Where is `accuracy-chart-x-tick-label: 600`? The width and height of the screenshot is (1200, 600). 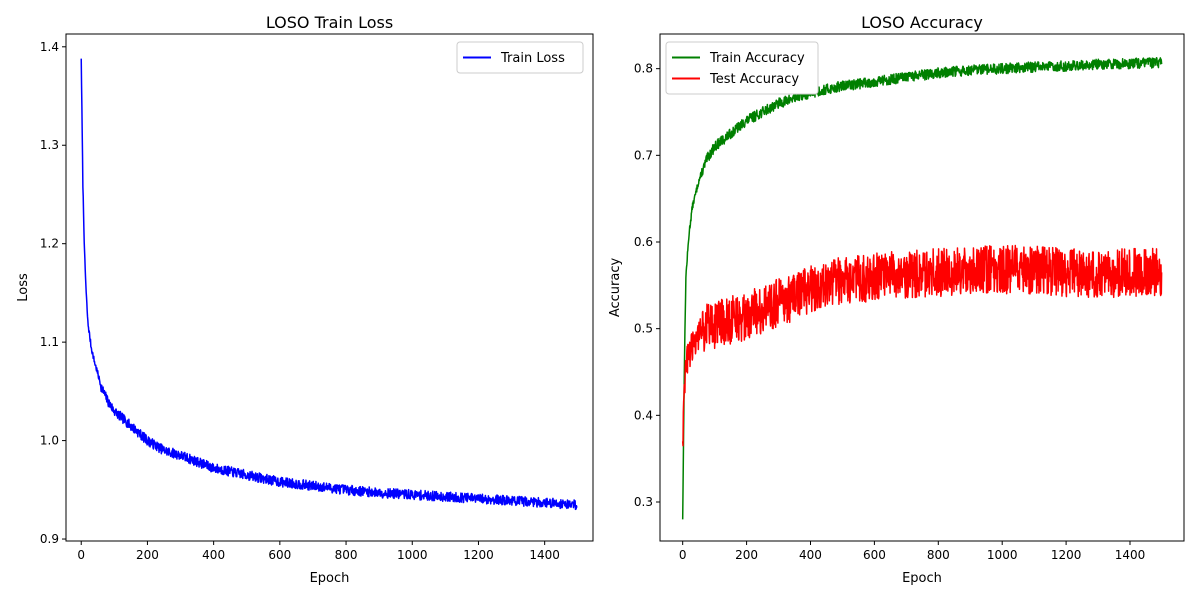
accuracy-chart-x-tick-label: 600 is located at coordinates (874, 555).